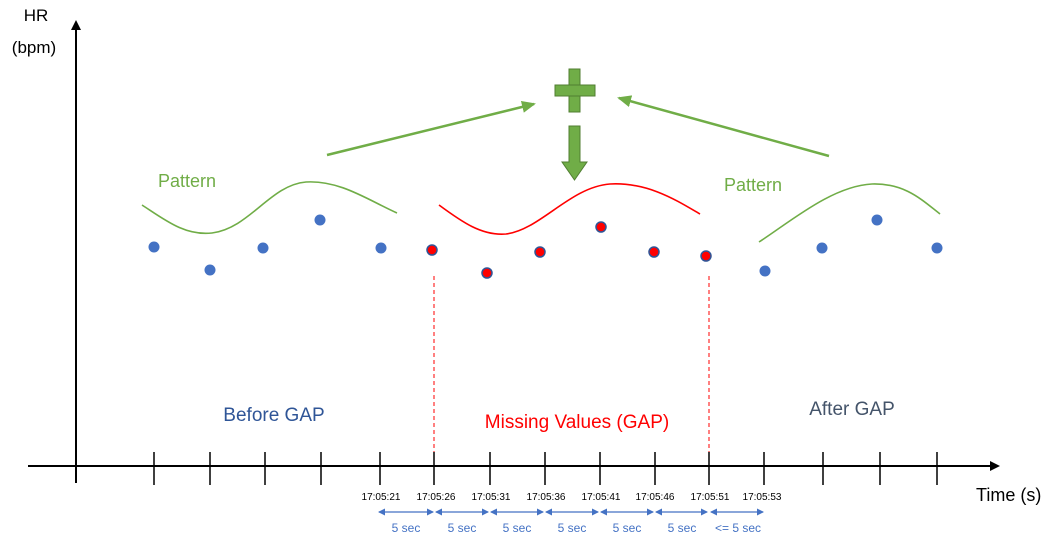 The image size is (1057, 537). Describe the element at coordinates (851, 245) in the screenshot. I see `observed-points-after` at that location.